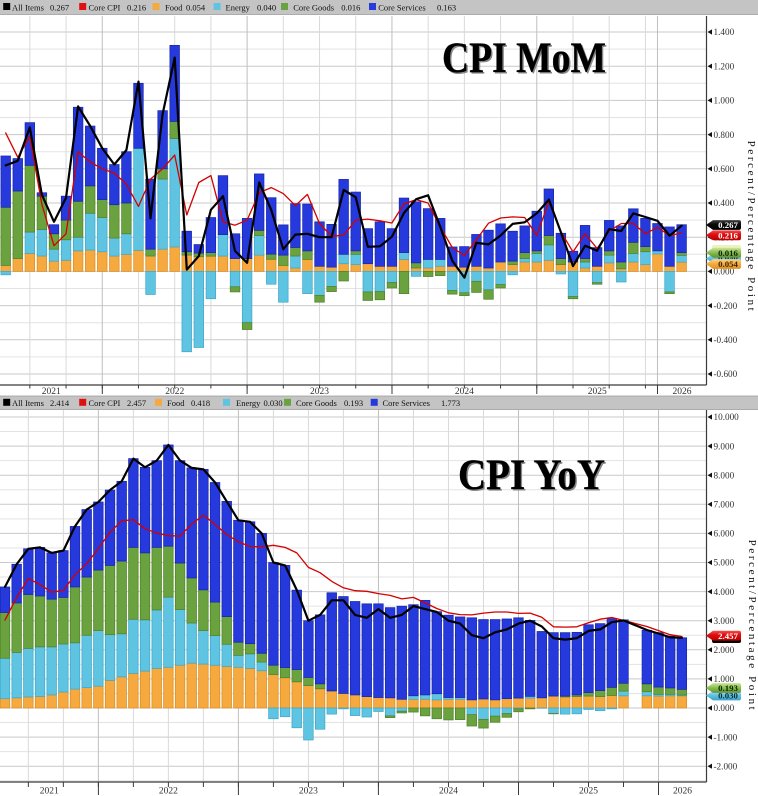 This screenshot has width=758, height=796. Describe the element at coordinates (200, 403) in the screenshot. I see `svg-text: 0.418` at that location.